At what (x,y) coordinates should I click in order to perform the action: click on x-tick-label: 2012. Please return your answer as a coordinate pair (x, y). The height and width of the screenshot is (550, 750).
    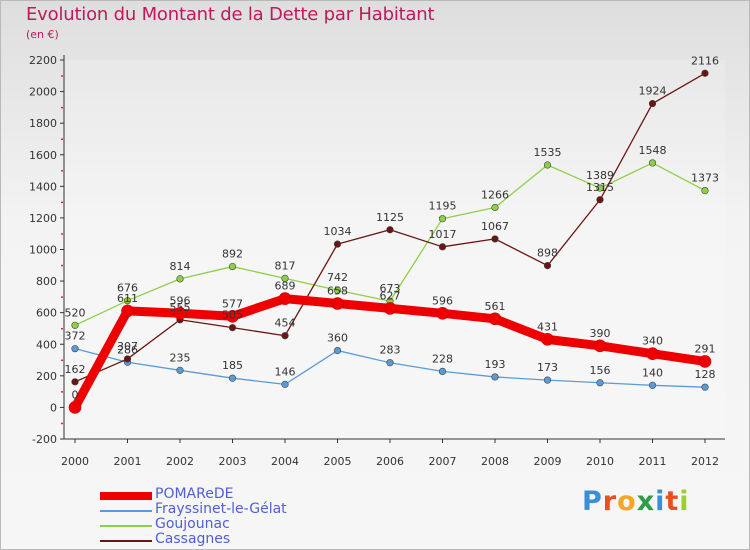
    Looking at the image, I should click on (705, 461).